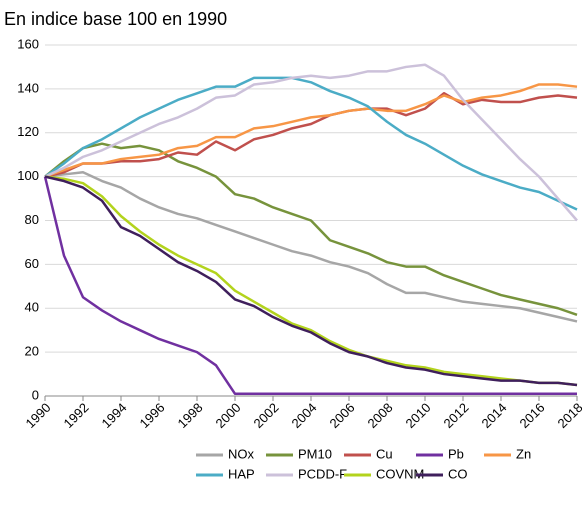 This screenshot has height=515, width=582. Describe the element at coordinates (241, 453) in the screenshot. I see `legend-label: NOx` at that location.